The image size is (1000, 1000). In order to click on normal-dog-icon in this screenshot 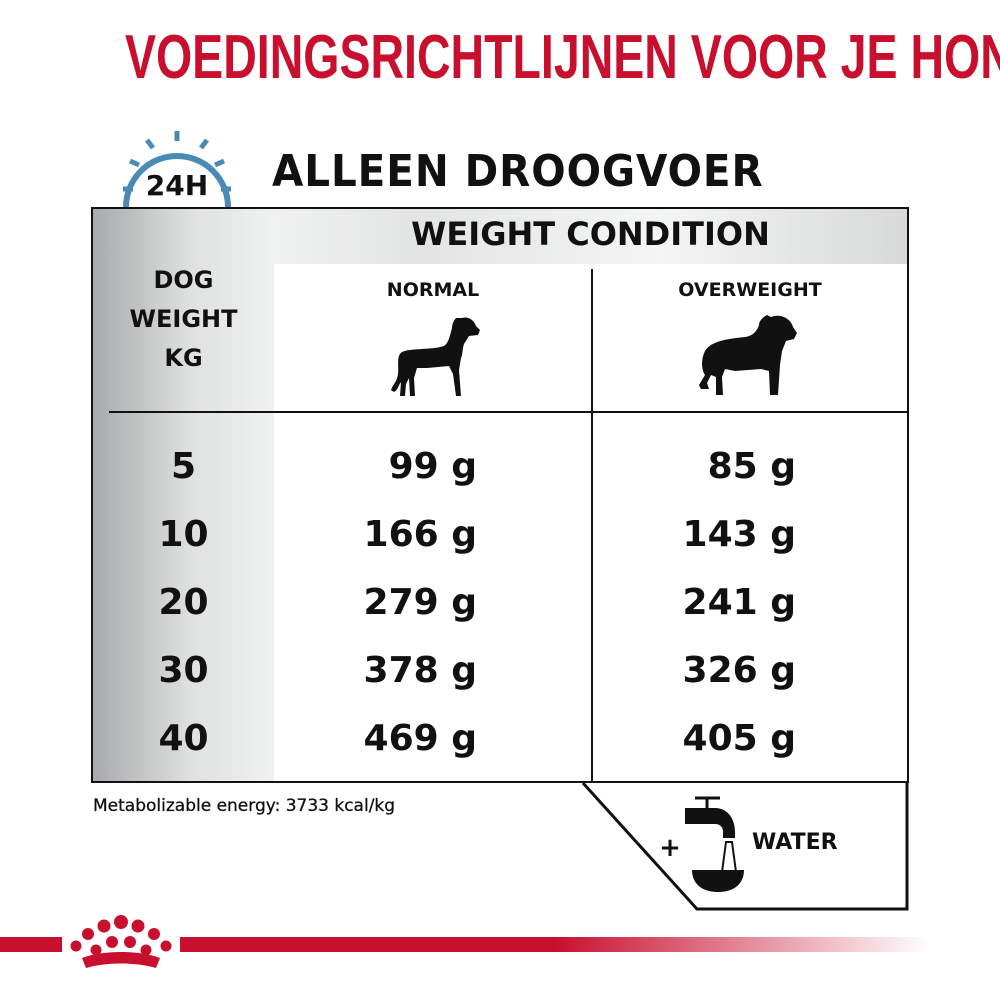, I will do `click(435, 356)`.